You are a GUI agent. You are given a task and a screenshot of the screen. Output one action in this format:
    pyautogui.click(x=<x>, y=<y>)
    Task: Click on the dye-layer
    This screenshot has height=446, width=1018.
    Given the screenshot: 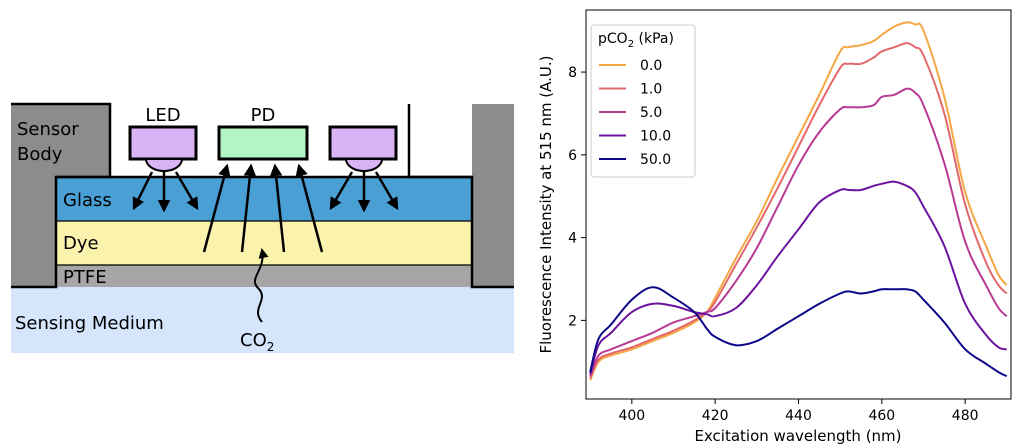 What is the action you would take?
    pyautogui.click(x=264, y=243)
    